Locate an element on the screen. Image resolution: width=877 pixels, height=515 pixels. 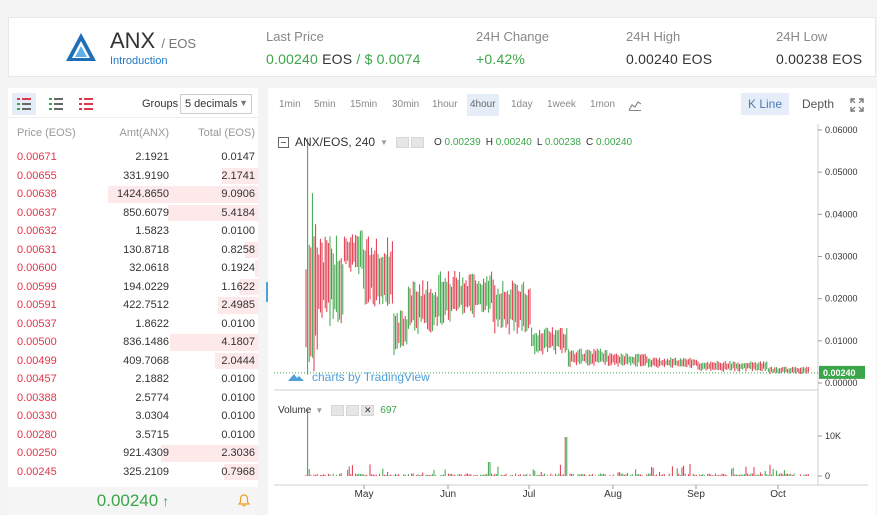
current-price-tag-label: 0.00240 is located at coordinates (839, 373).